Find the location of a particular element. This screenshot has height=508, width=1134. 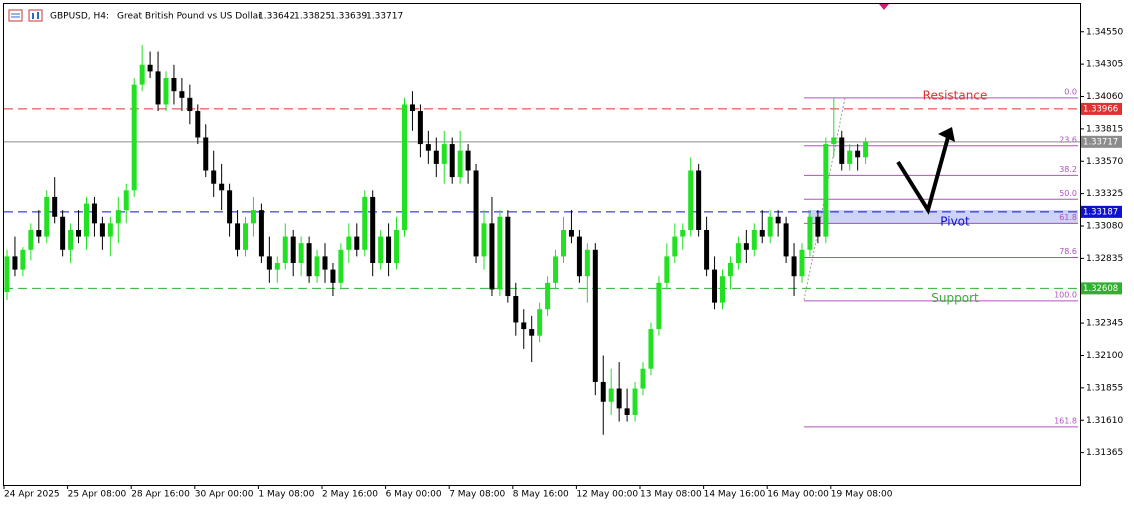

y-tick-label: 1.32835 is located at coordinates (1104, 259).